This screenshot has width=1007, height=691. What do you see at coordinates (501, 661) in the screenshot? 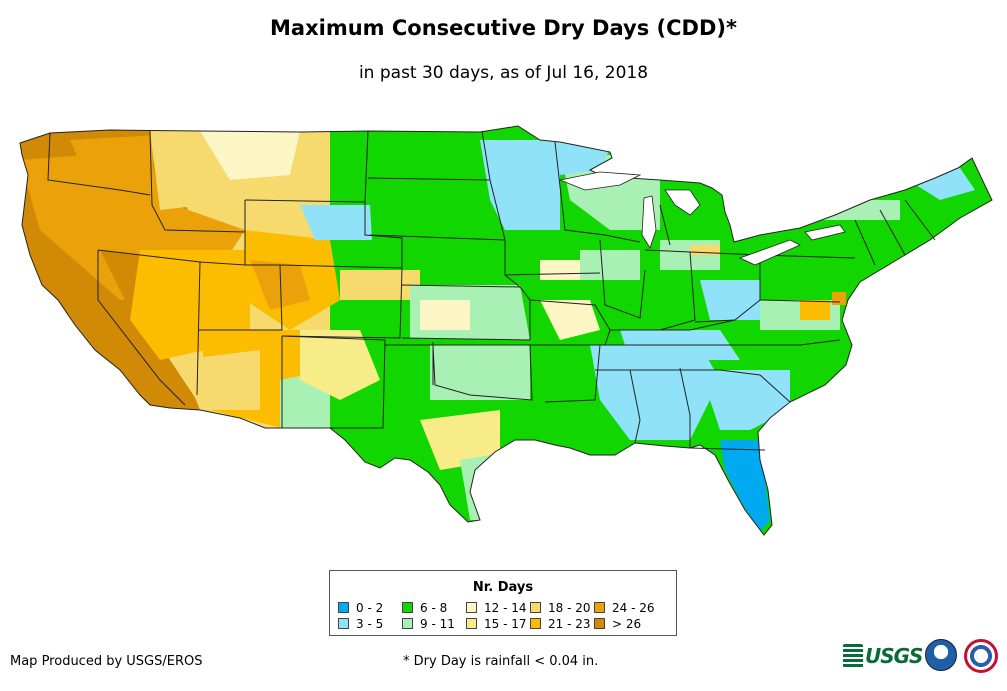
I see `dry-day-footnote: * Dry Day is rainfall < 0.04 in.` at bounding box center [501, 661].